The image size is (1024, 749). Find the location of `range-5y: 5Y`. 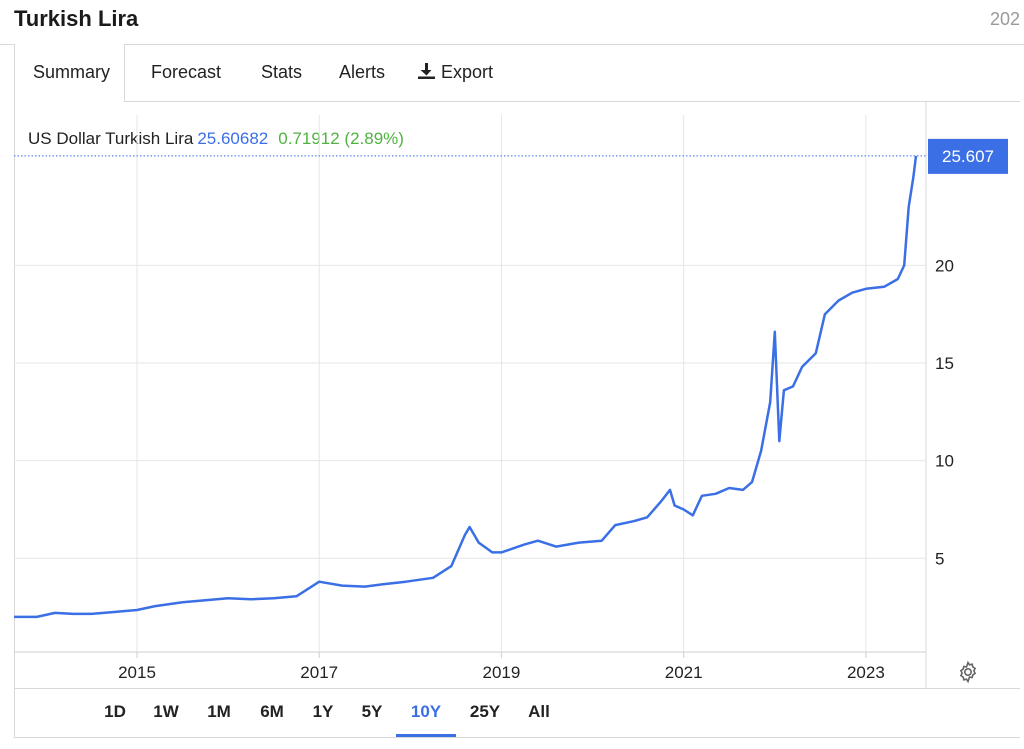

range-5y: 5Y is located at coordinates (372, 711).